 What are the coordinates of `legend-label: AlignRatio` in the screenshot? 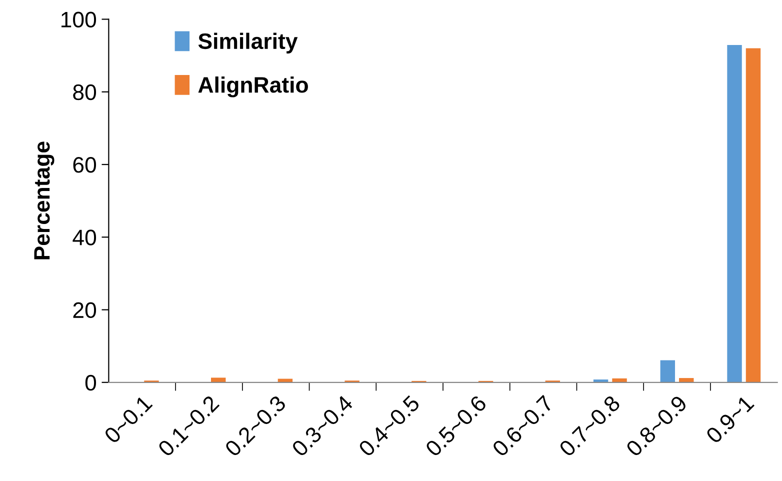 It's located at (253, 87).